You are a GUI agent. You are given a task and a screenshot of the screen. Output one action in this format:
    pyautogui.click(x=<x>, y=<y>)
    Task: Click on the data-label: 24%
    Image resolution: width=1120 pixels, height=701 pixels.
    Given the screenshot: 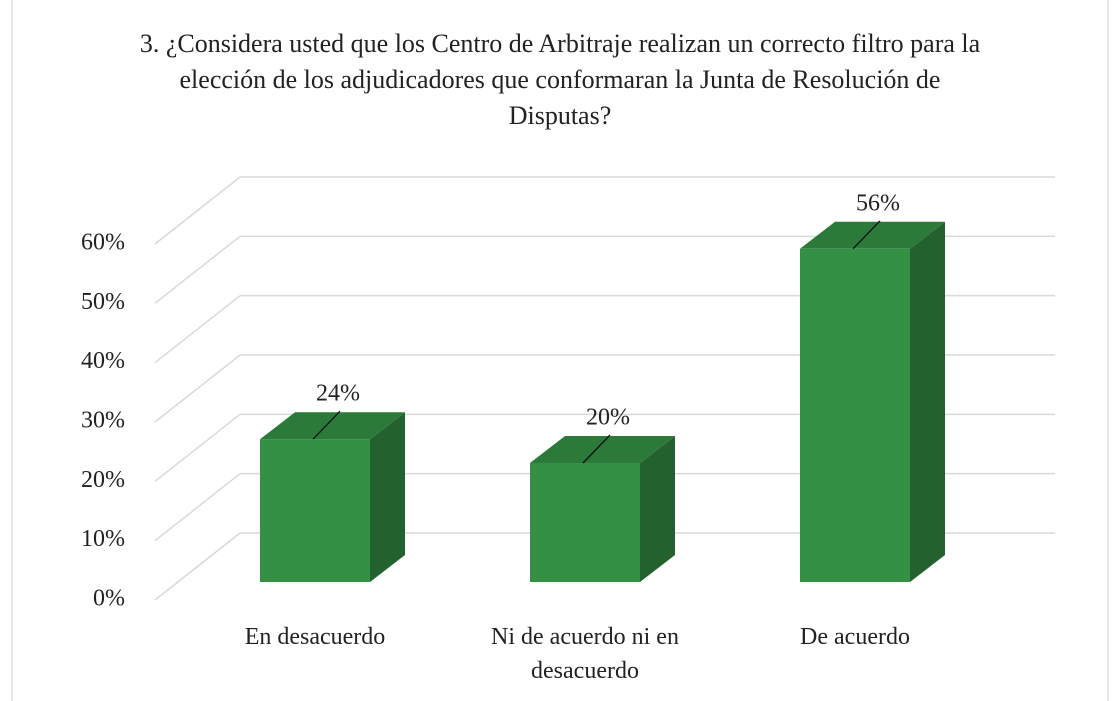 What is the action you would take?
    pyautogui.click(x=338, y=394)
    